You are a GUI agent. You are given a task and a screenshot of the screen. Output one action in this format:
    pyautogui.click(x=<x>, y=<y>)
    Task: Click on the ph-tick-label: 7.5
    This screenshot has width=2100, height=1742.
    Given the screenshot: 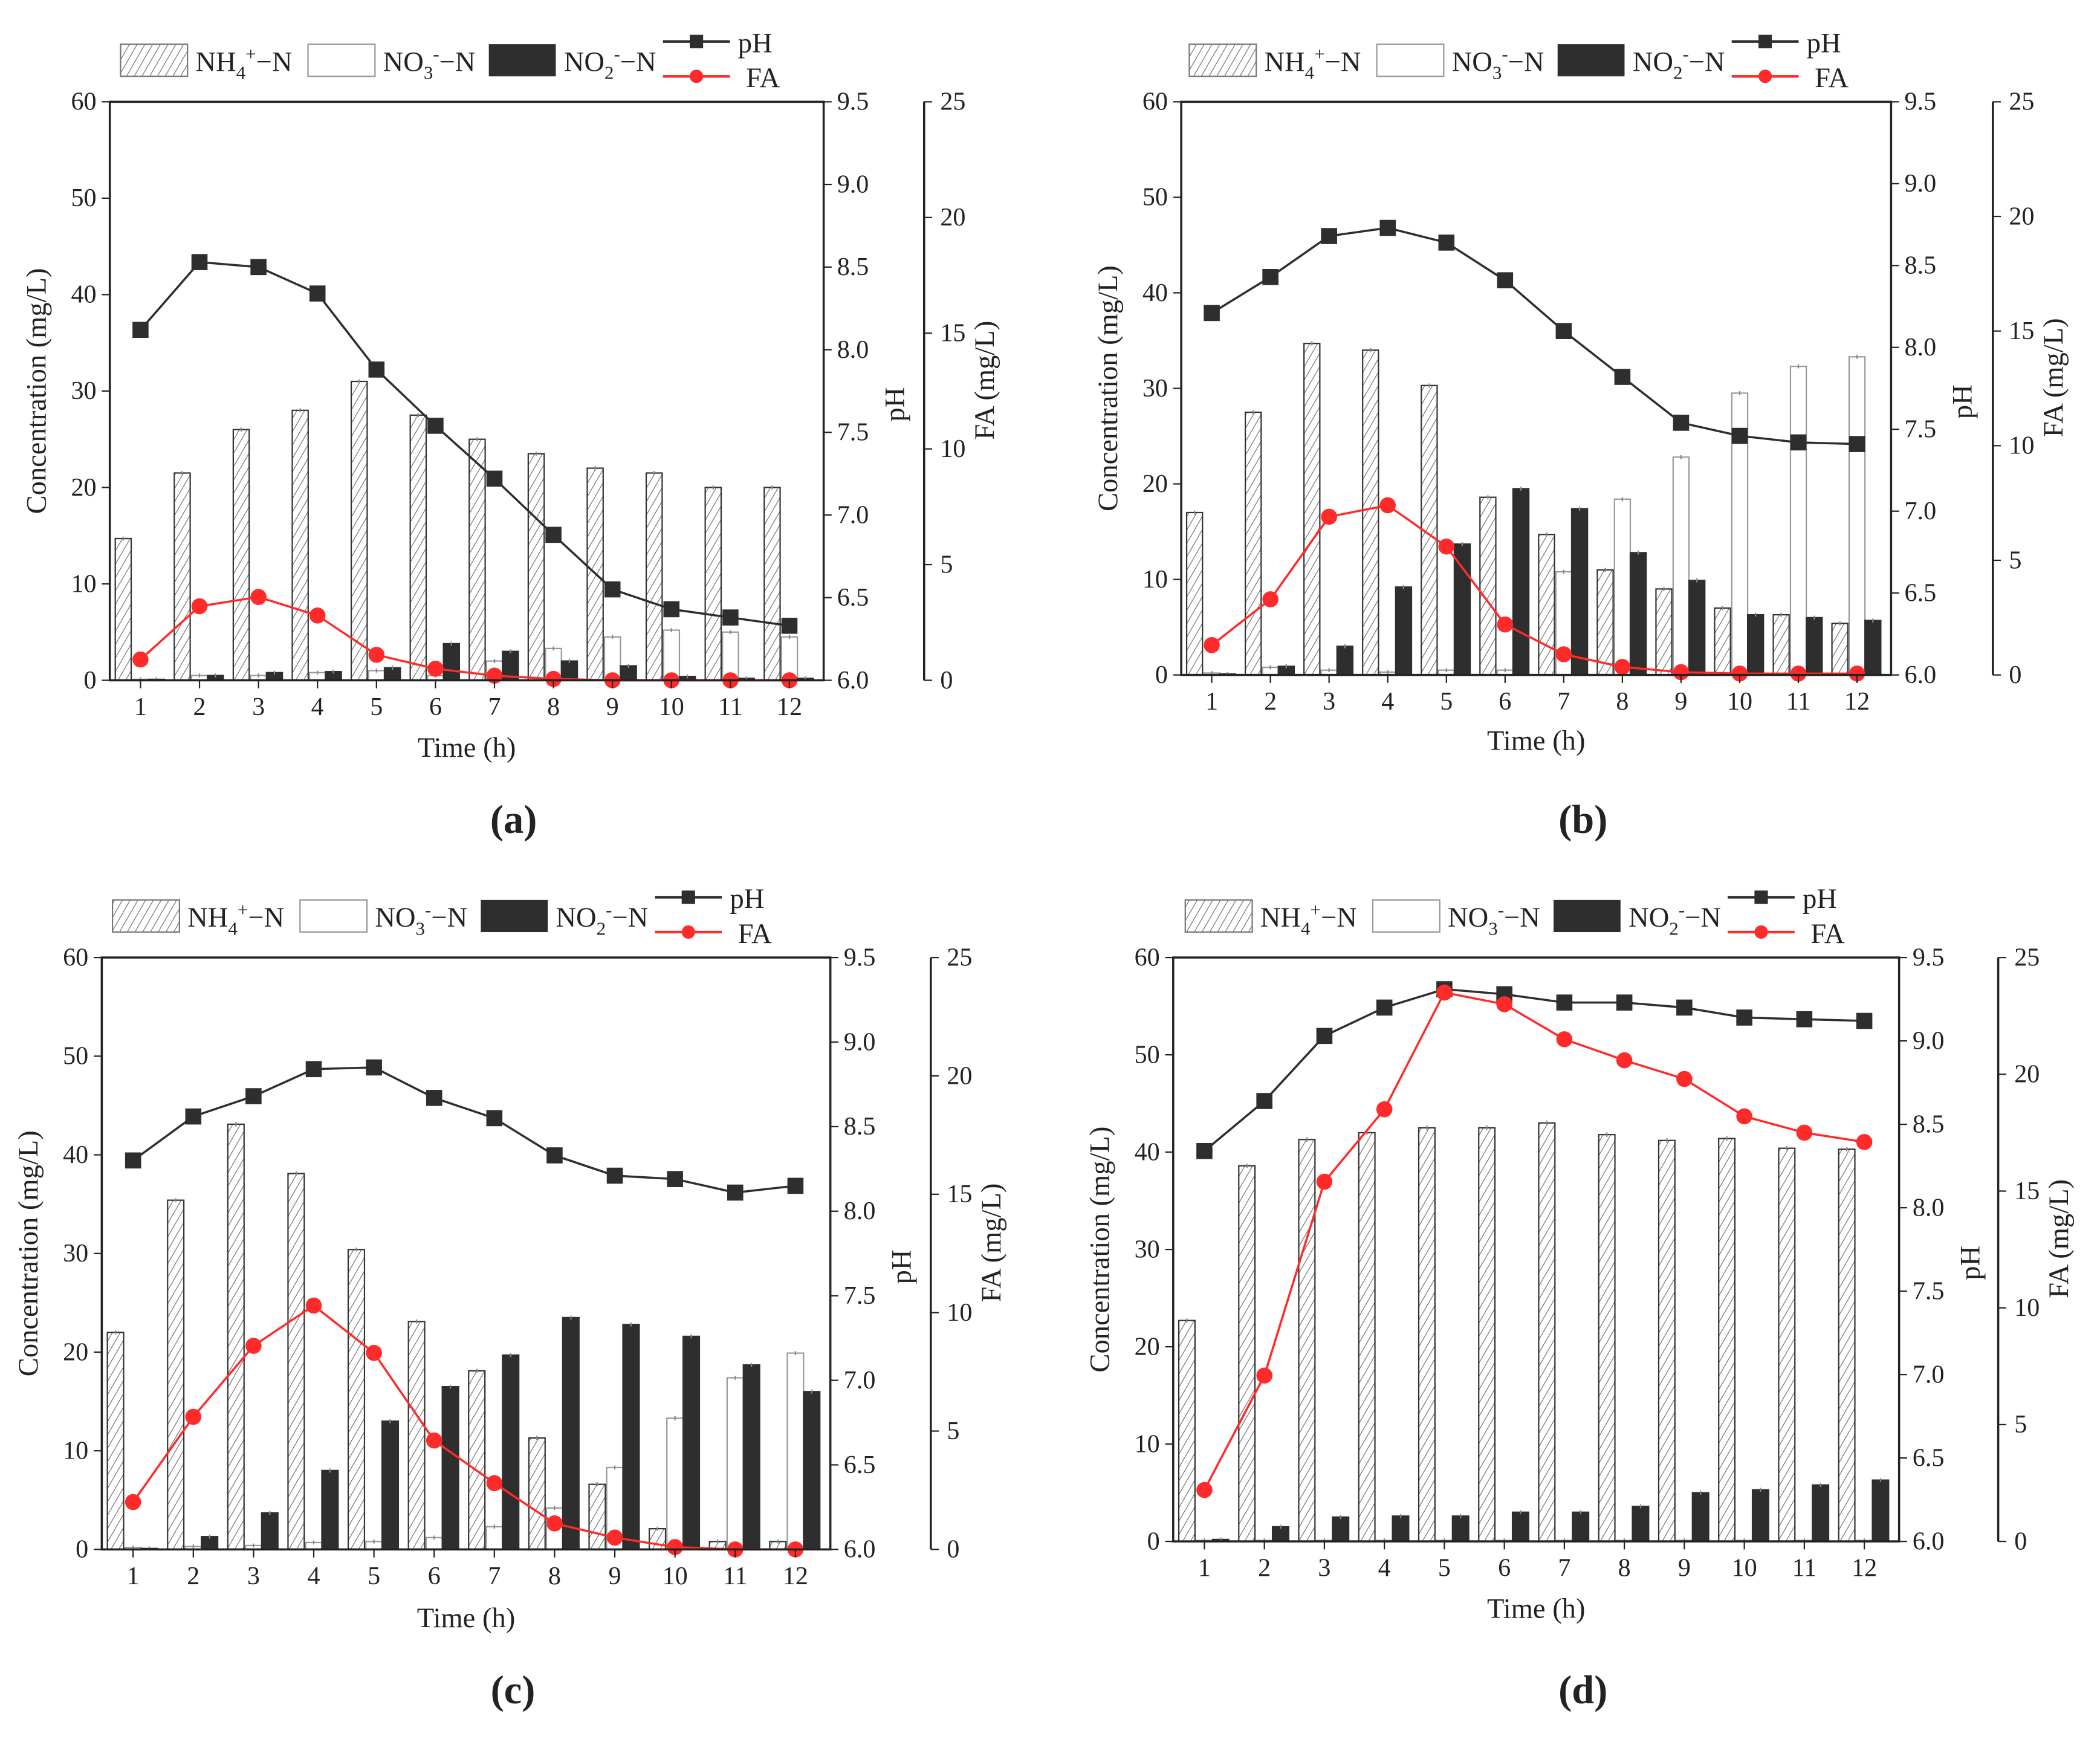 What is the action you would take?
    pyautogui.click(x=853, y=432)
    